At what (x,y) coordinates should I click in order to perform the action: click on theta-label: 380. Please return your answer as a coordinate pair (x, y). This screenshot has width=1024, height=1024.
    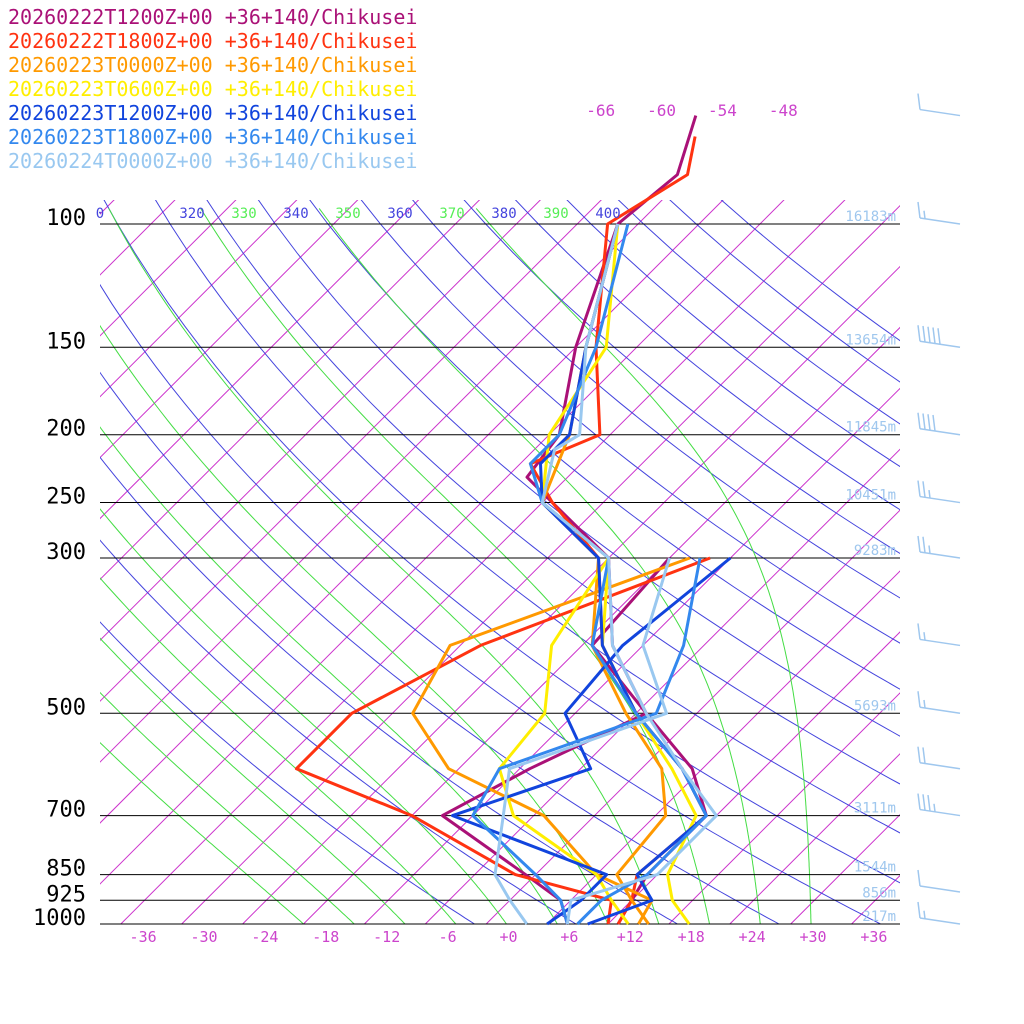
    Looking at the image, I should click on (503, 214).